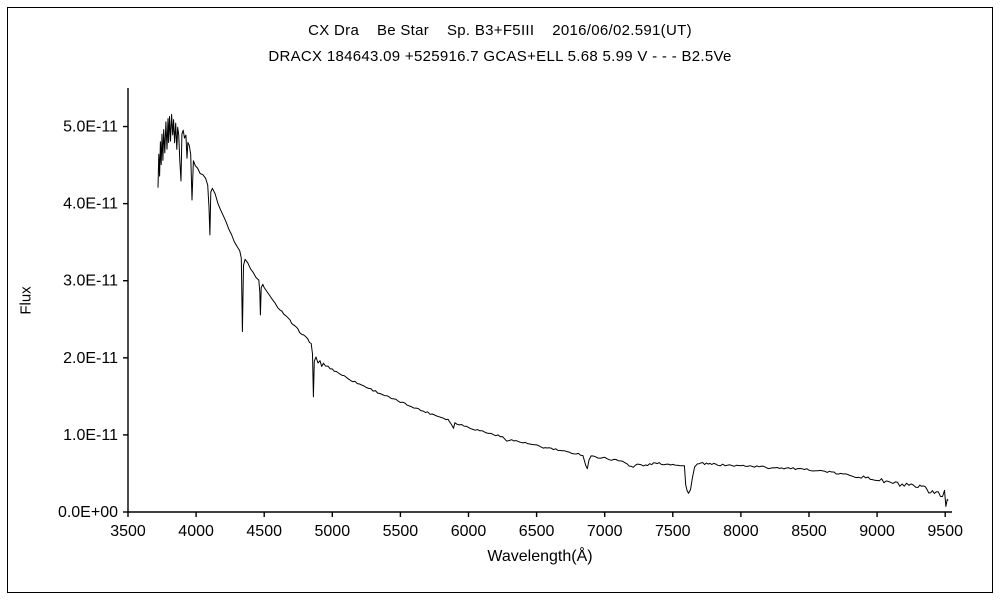  I want to click on y-tick-label: 2.0E-11, so click(90, 358).